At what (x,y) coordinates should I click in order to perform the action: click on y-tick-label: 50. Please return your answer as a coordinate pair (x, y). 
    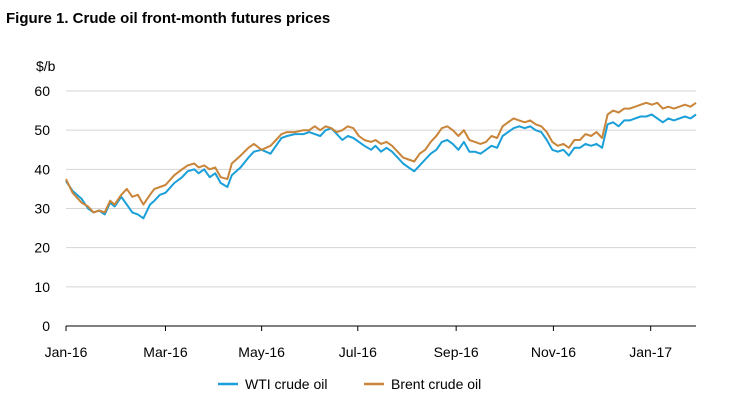
    Looking at the image, I should click on (42, 130).